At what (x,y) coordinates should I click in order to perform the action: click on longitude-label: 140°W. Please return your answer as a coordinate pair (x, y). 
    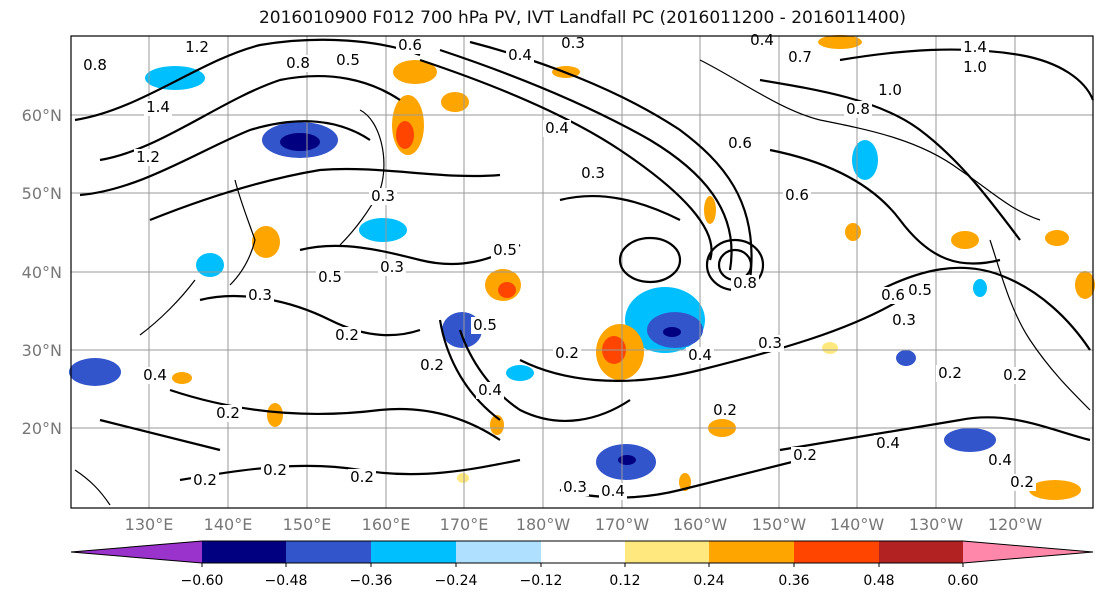
    Looking at the image, I should click on (857, 524).